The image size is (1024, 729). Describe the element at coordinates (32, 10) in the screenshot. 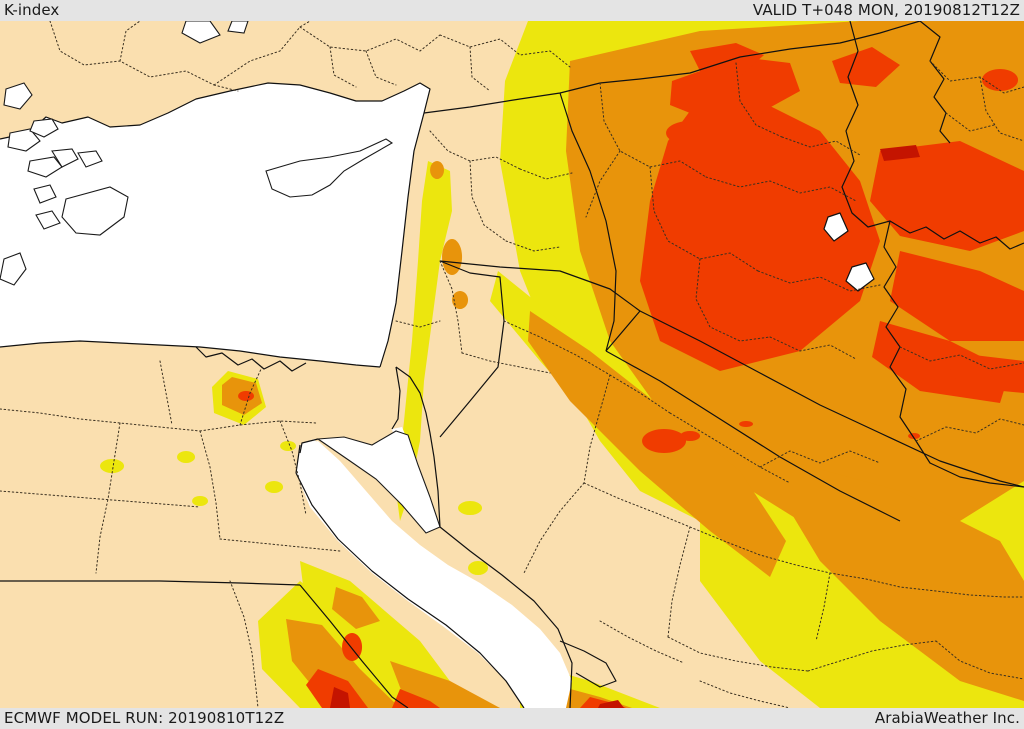

I see `page-title: K-index` at that location.